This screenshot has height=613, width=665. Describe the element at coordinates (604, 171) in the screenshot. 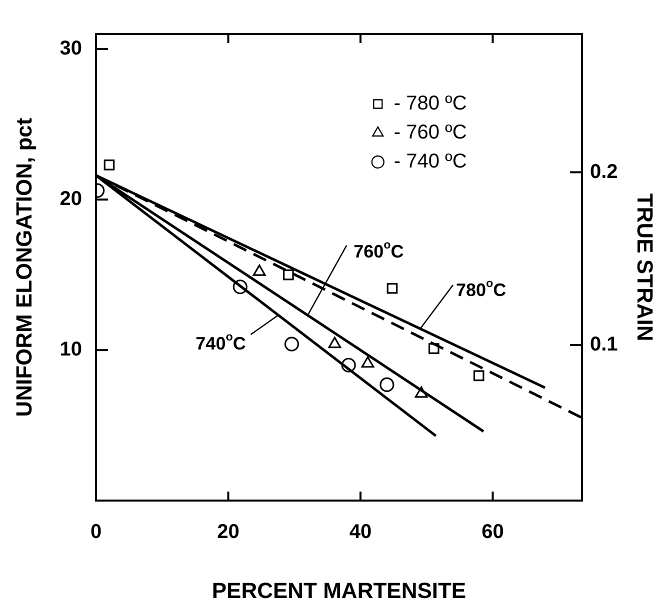

I see `y2-tick-label: 0.2` at that location.